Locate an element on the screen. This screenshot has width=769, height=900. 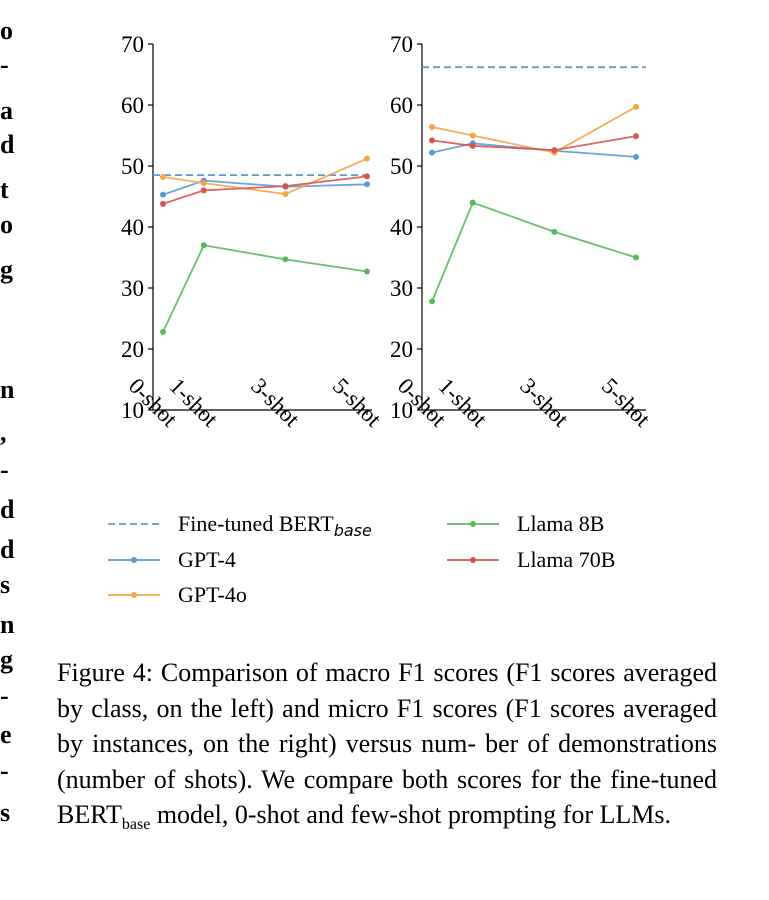
margin-fragment: , is located at coordinates (3, 432).